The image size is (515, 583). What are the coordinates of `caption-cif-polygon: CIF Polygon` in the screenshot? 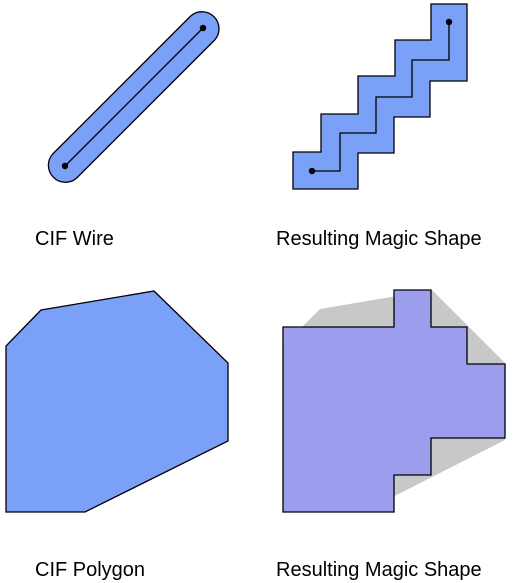 It's located at (90, 570).